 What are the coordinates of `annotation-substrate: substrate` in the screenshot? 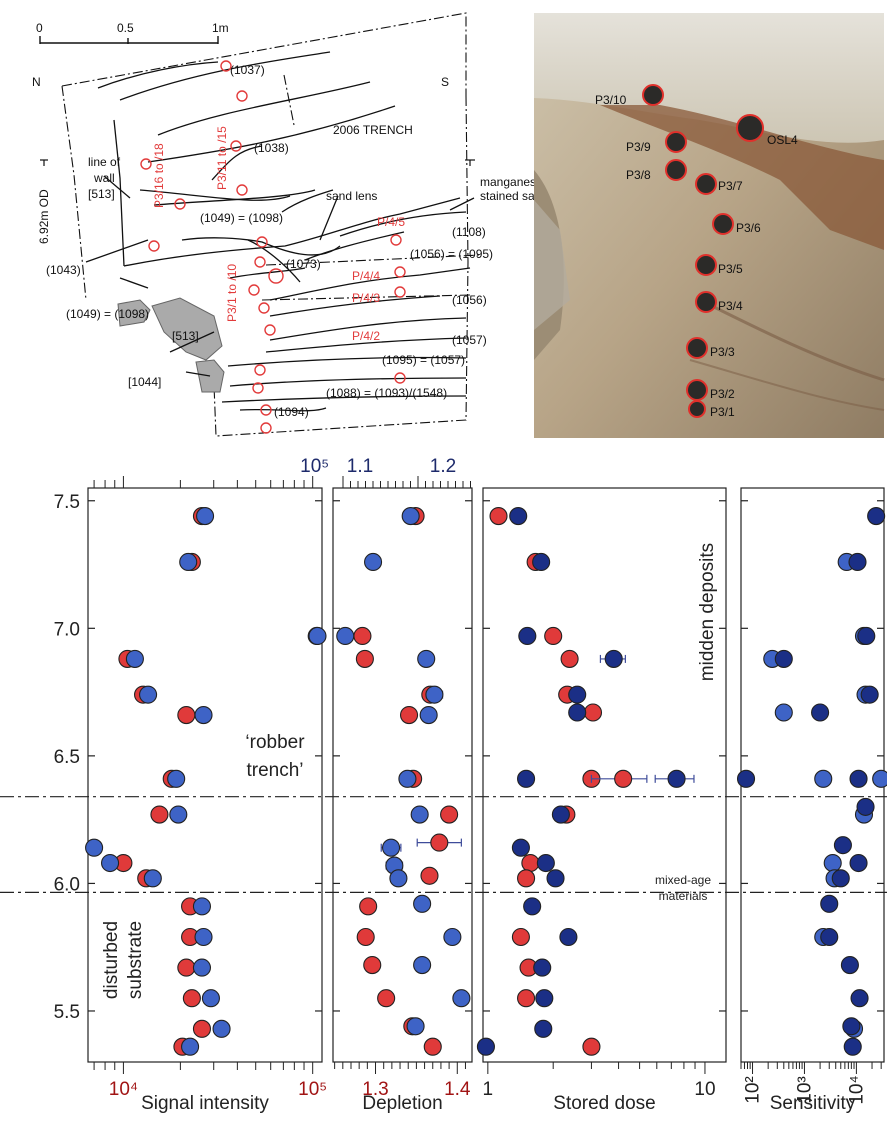 It's located at (135, 960).